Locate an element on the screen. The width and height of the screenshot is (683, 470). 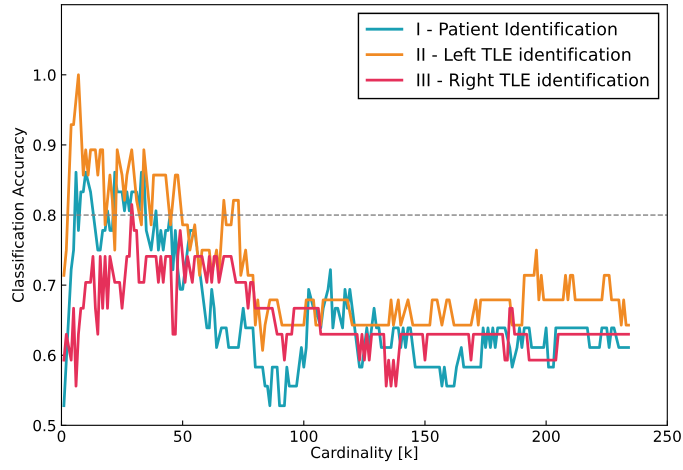
y-tick-label: 1.0 is located at coordinates (45, 75).